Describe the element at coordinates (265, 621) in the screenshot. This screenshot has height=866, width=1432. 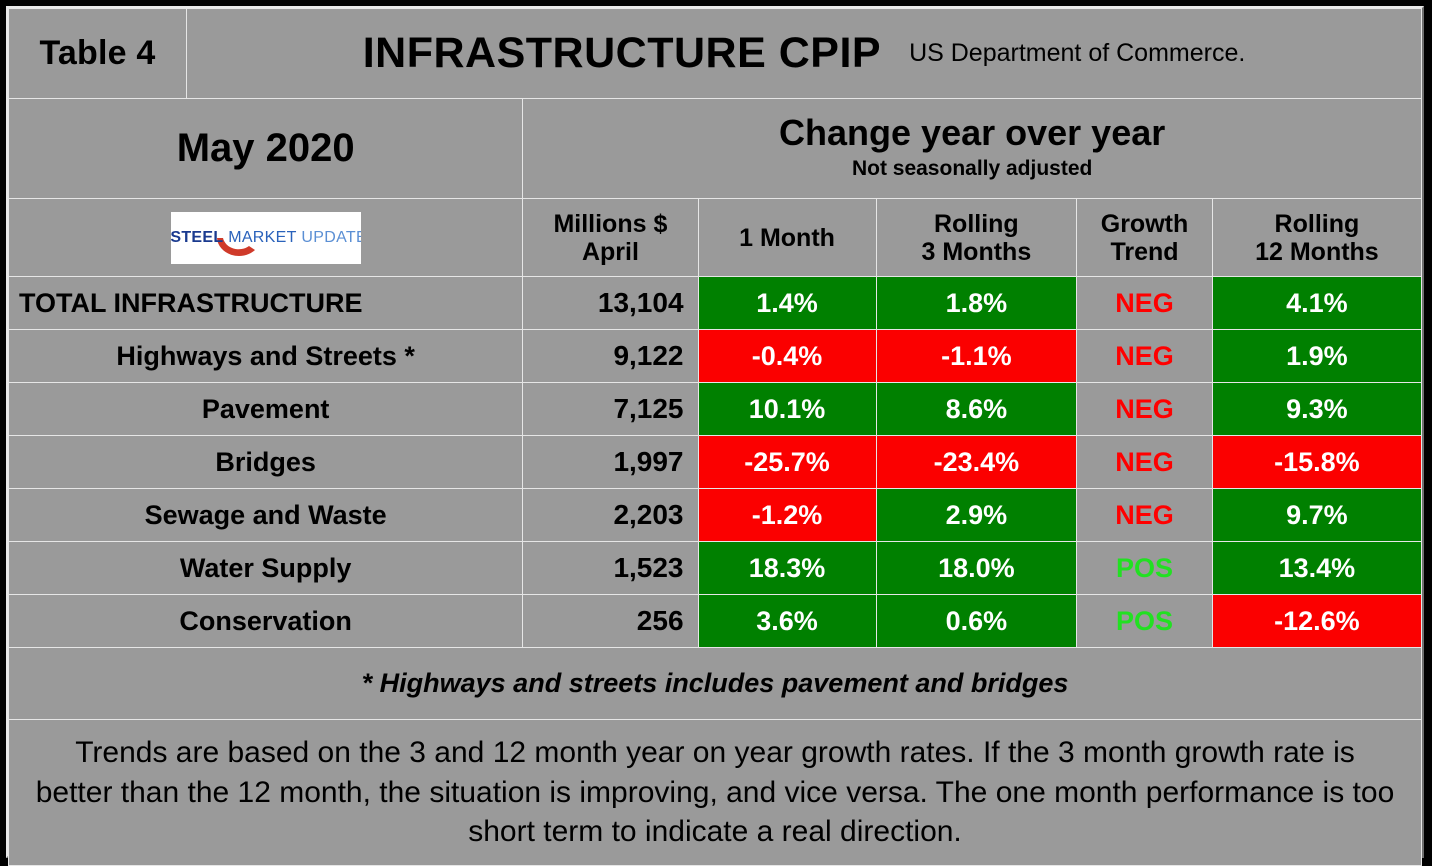
I see `row-label: Conservation` at that location.